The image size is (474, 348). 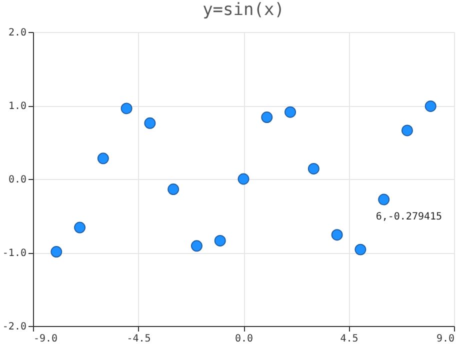 What do you see at coordinates (14, 253) in the screenshot?
I see `y-tick-label: -1.0` at bounding box center [14, 253].